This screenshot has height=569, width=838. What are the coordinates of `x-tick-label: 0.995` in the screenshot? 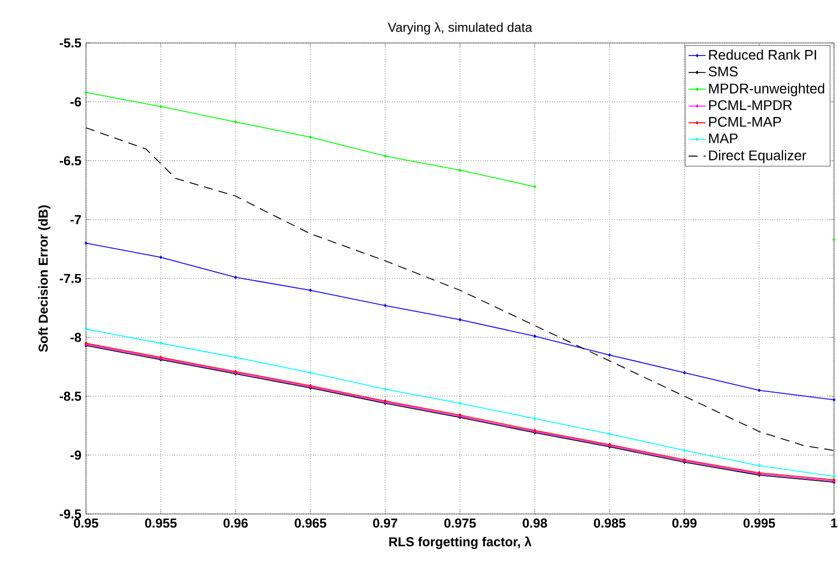 It's located at (760, 523).